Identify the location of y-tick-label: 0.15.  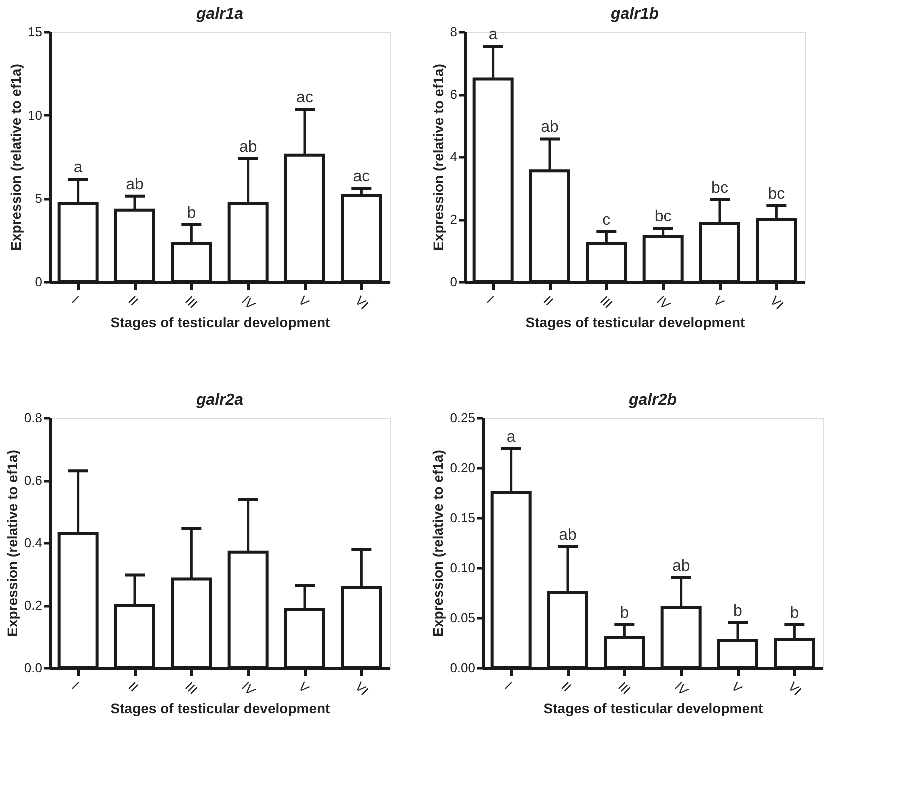
(463, 518).